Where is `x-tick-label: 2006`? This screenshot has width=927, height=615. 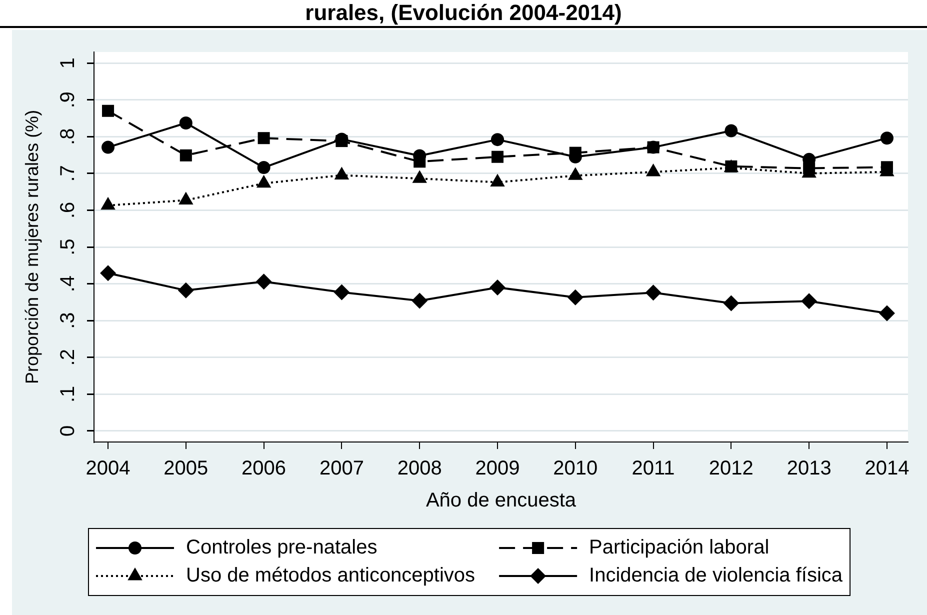
x-tick-label: 2006 is located at coordinates (264, 469).